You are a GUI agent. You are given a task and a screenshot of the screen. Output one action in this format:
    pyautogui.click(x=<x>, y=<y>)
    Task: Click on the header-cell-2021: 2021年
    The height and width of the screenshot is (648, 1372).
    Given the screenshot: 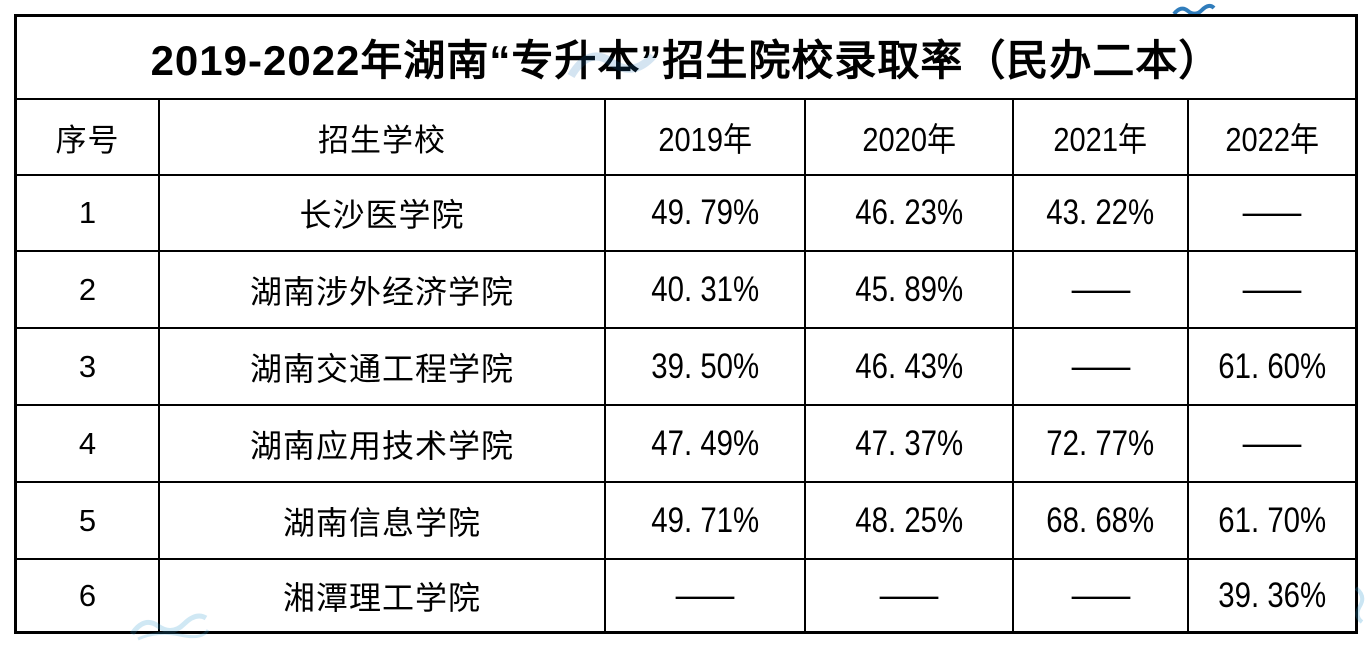 What is the action you would take?
    pyautogui.click(x=1100, y=137)
    